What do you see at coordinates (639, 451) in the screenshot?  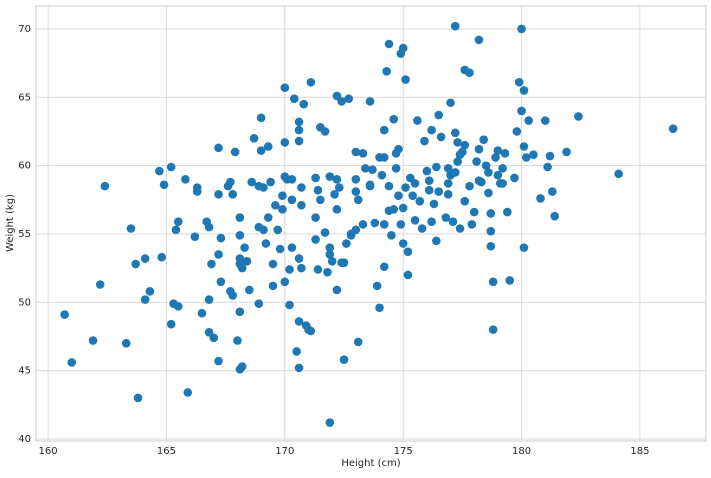 I see `x-tick-label: 185` at bounding box center [639, 451].